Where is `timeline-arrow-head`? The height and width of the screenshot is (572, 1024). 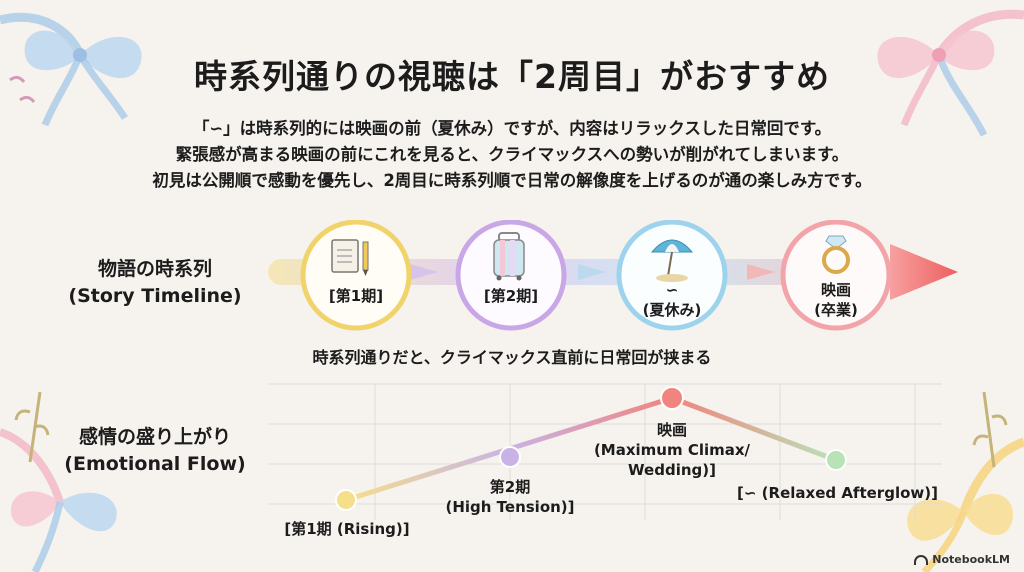
timeline-arrow-head is located at coordinates (924, 272).